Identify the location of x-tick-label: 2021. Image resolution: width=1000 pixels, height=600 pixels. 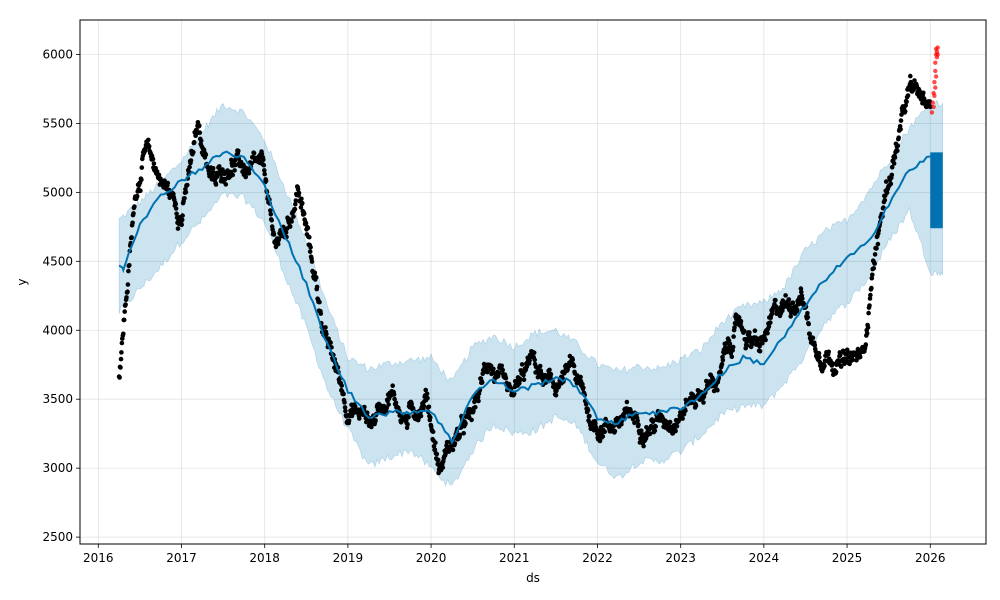
(514, 558).